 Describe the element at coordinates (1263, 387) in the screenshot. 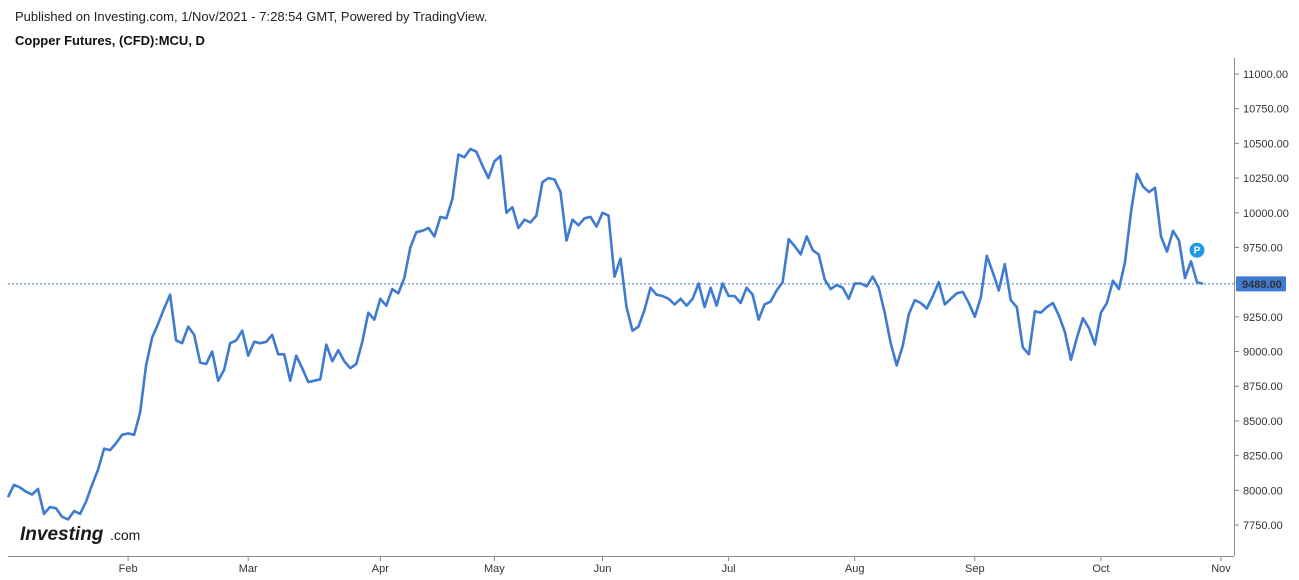

I see `y-tick-label: 8750.00` at that location.